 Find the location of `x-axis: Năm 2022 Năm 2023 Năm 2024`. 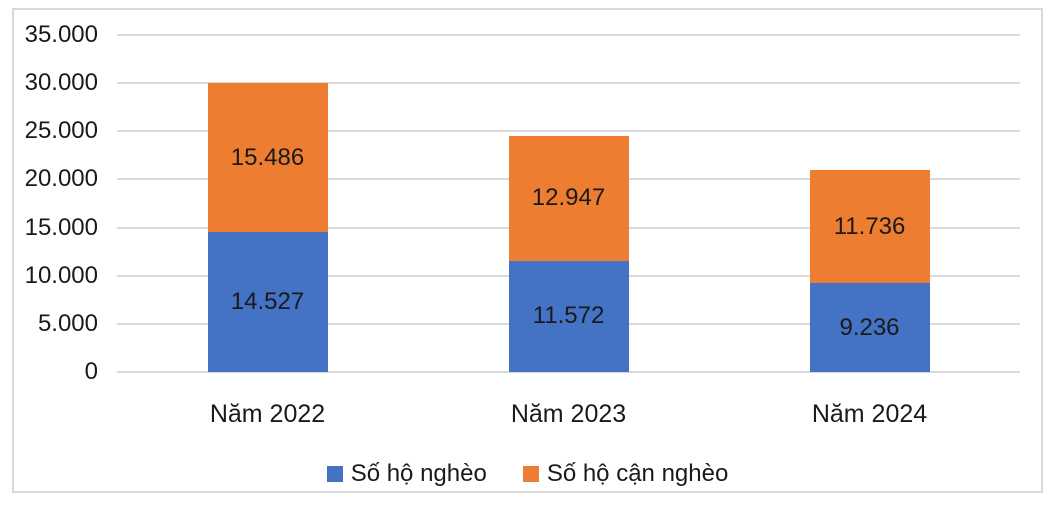

x-axis: Năm 2022 Năm 2023 Năm 2024 is located at coordinates (568, 414).